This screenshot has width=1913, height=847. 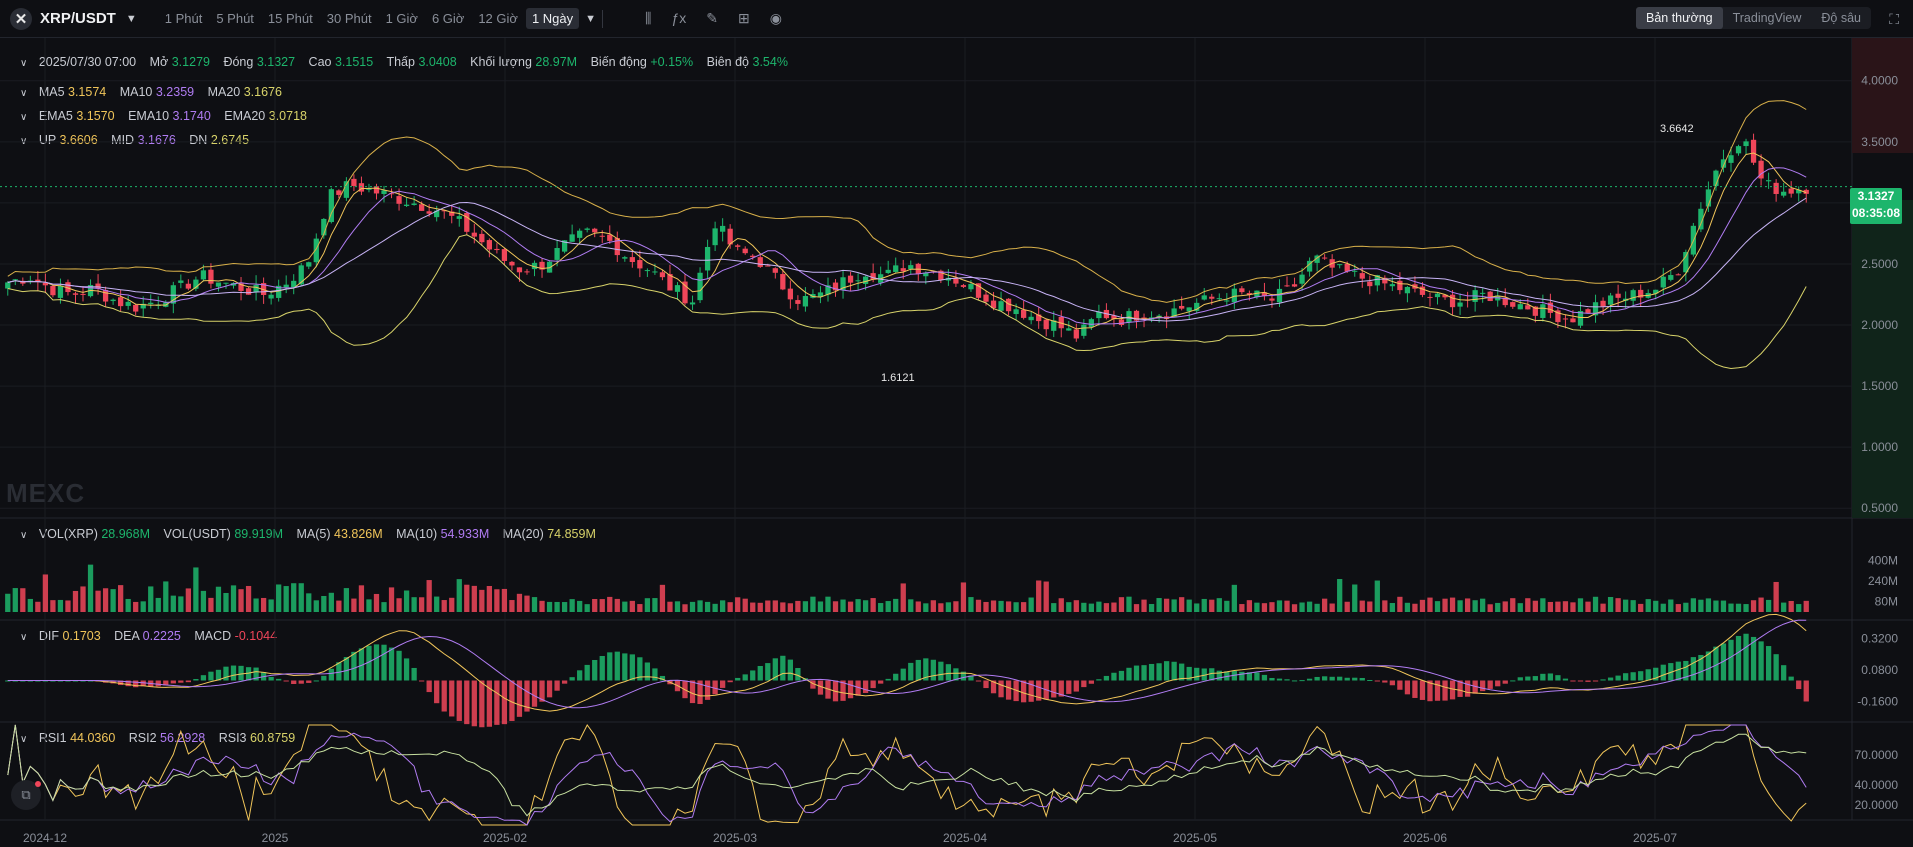 What do you see at coordinates (1679, 18) in the screenshot?
I see `chart-mode-tab: Bản thường` at bounding box center [1679, 18].